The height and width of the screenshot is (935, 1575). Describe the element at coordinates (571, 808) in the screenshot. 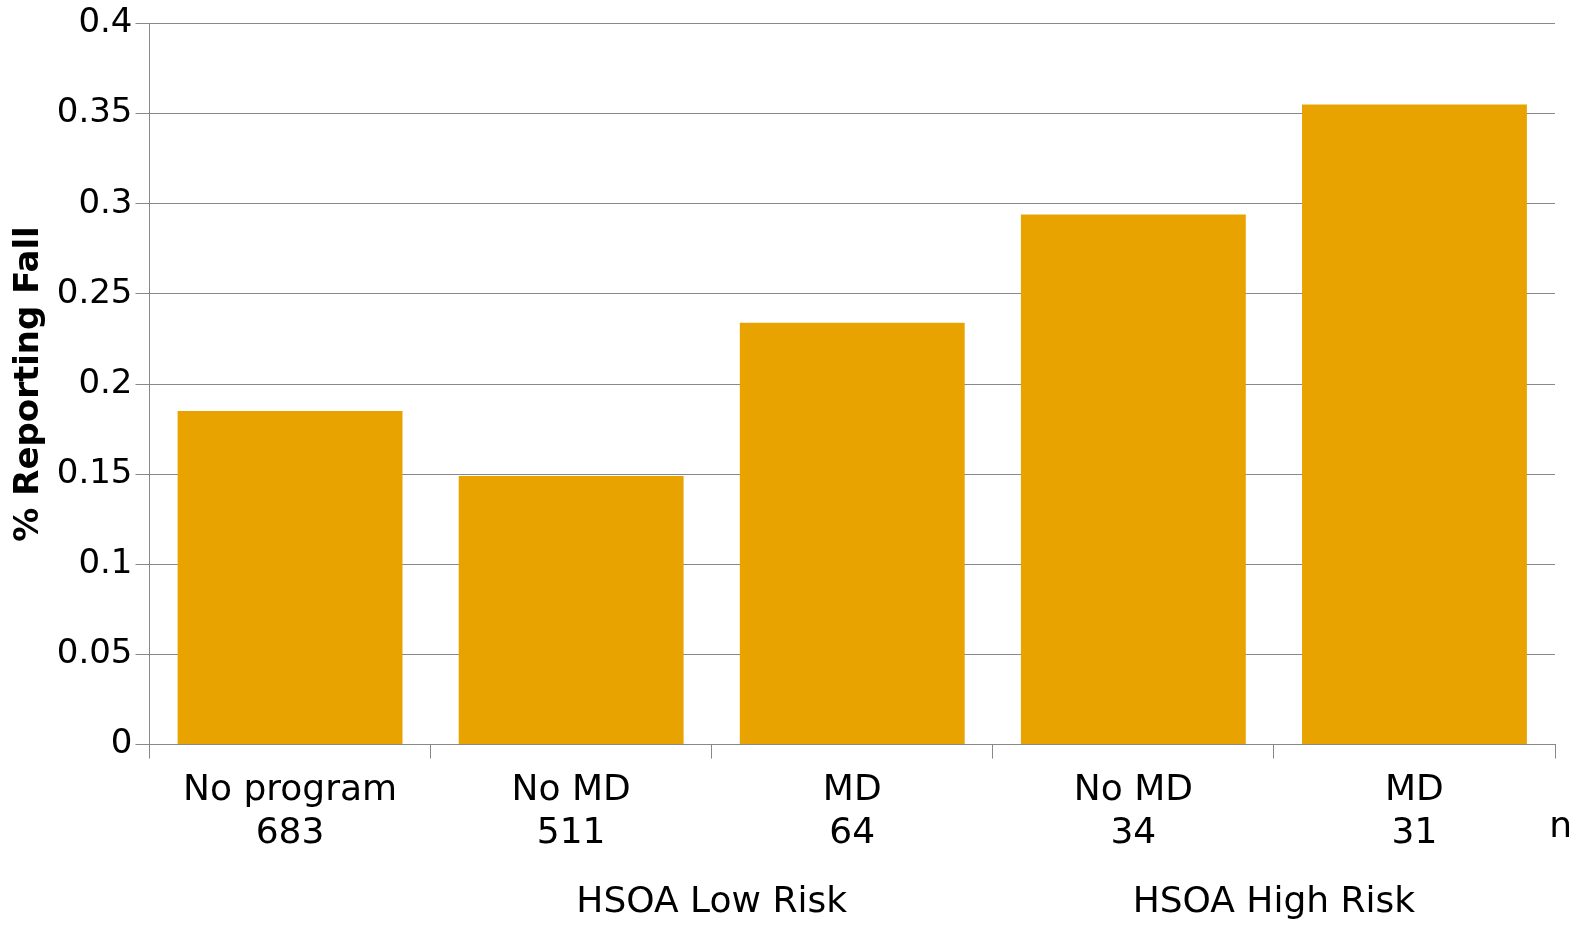

I see `x-tick-label: No MD 511` at that location.